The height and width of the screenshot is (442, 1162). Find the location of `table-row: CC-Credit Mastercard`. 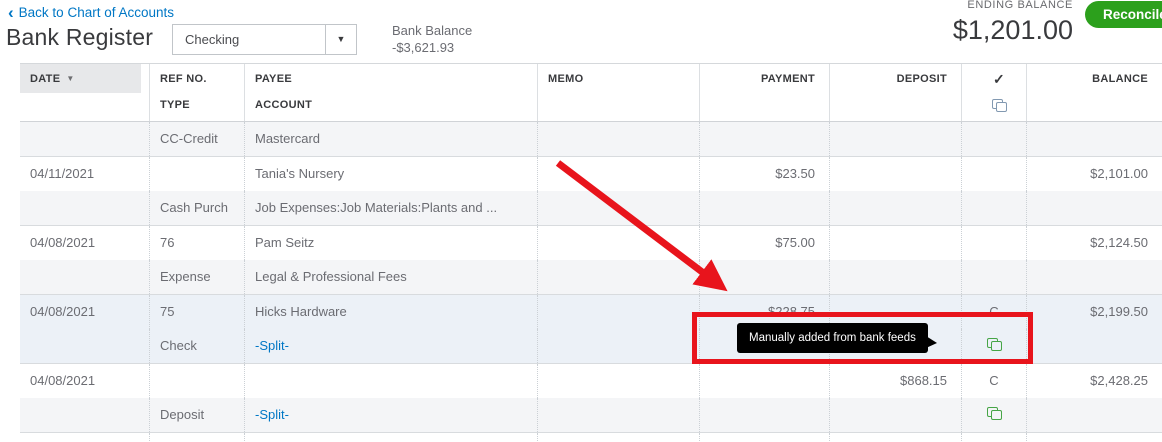

table-row: CC-Credit Mastercard is located at coordinates (591, 139).